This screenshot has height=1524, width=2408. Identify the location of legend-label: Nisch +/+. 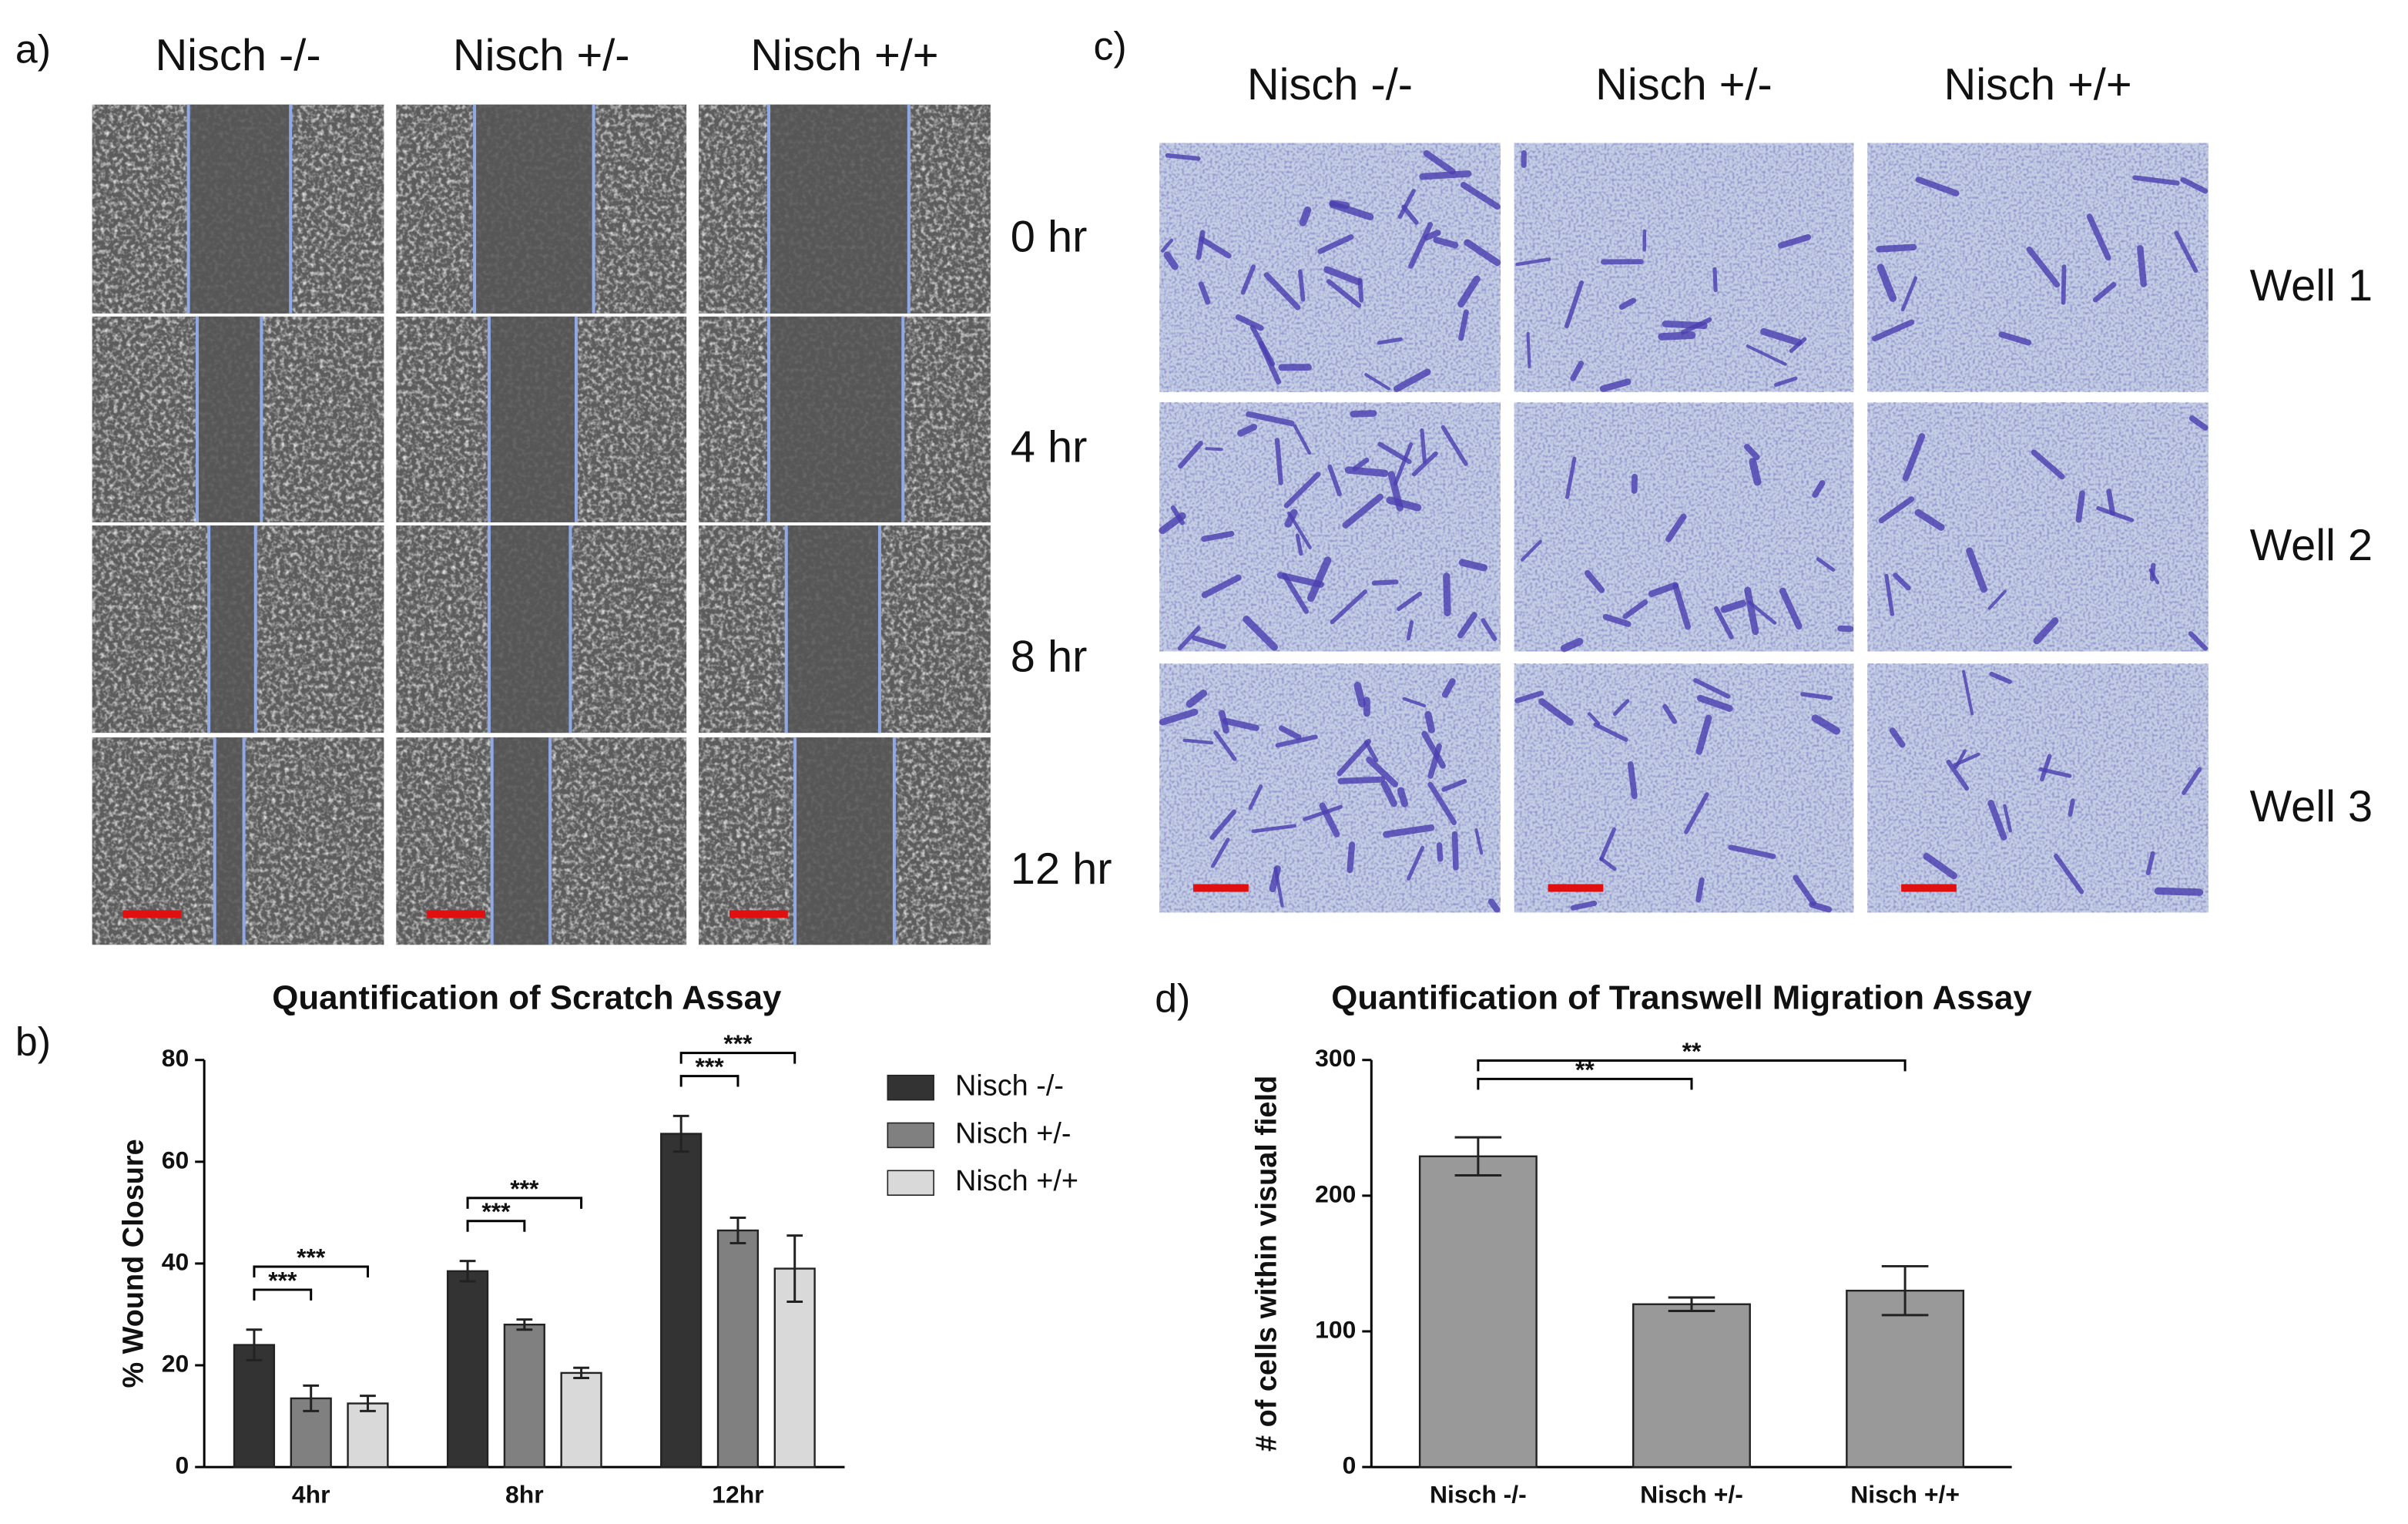
(1016, 1181).